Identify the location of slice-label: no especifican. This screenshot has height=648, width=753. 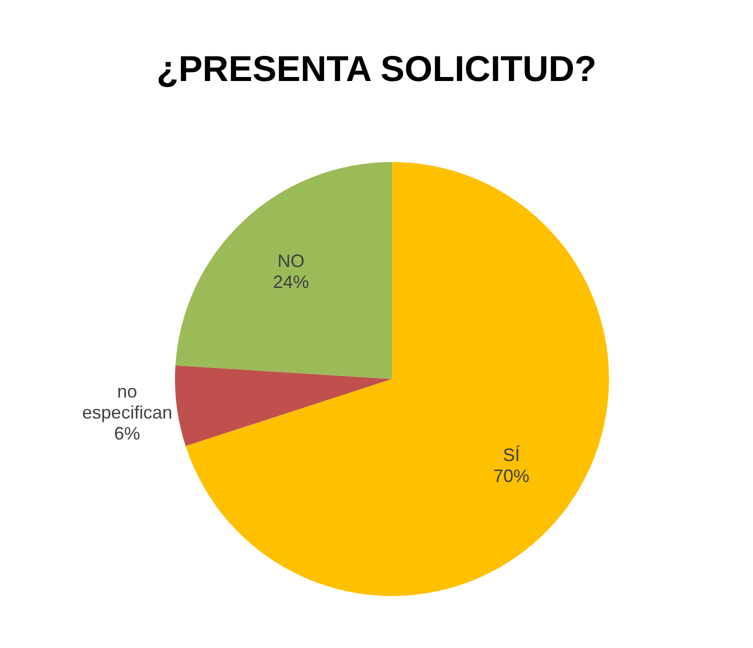
(127, 401).